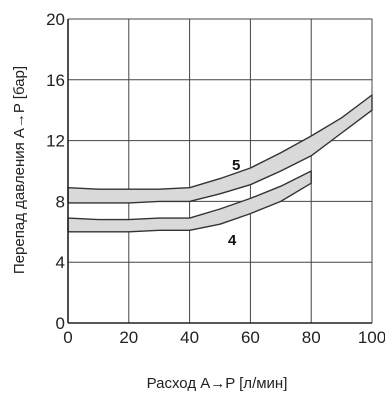  What do you see at coordinates (67, 337) in the screenshot?
I see `x-tick-label: 0` at bounding box center [67, 337].